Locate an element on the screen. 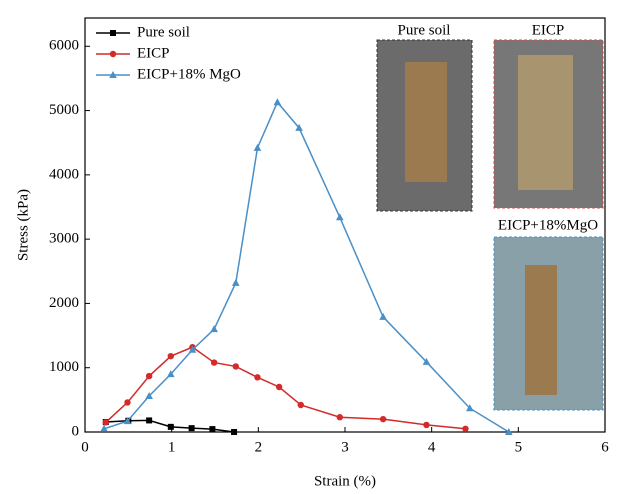  y-tick-label: 4000 is located at coordinates (64, 174).